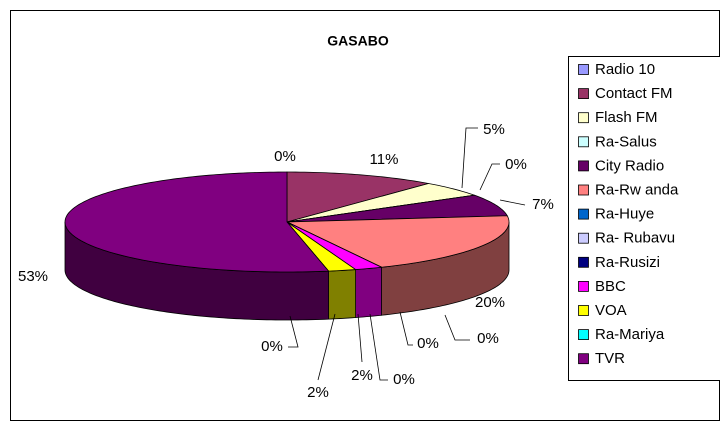 This screenshot has height=422, width=720. Describe the element at coordinates (611, 310) in the screenshot. I see `legend-label: VOA` at that location.